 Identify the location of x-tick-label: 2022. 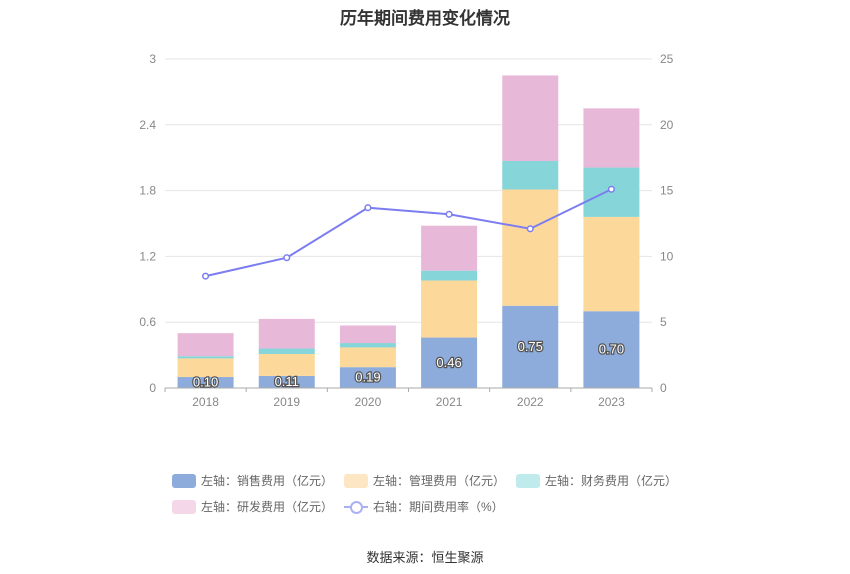
(530, 402).